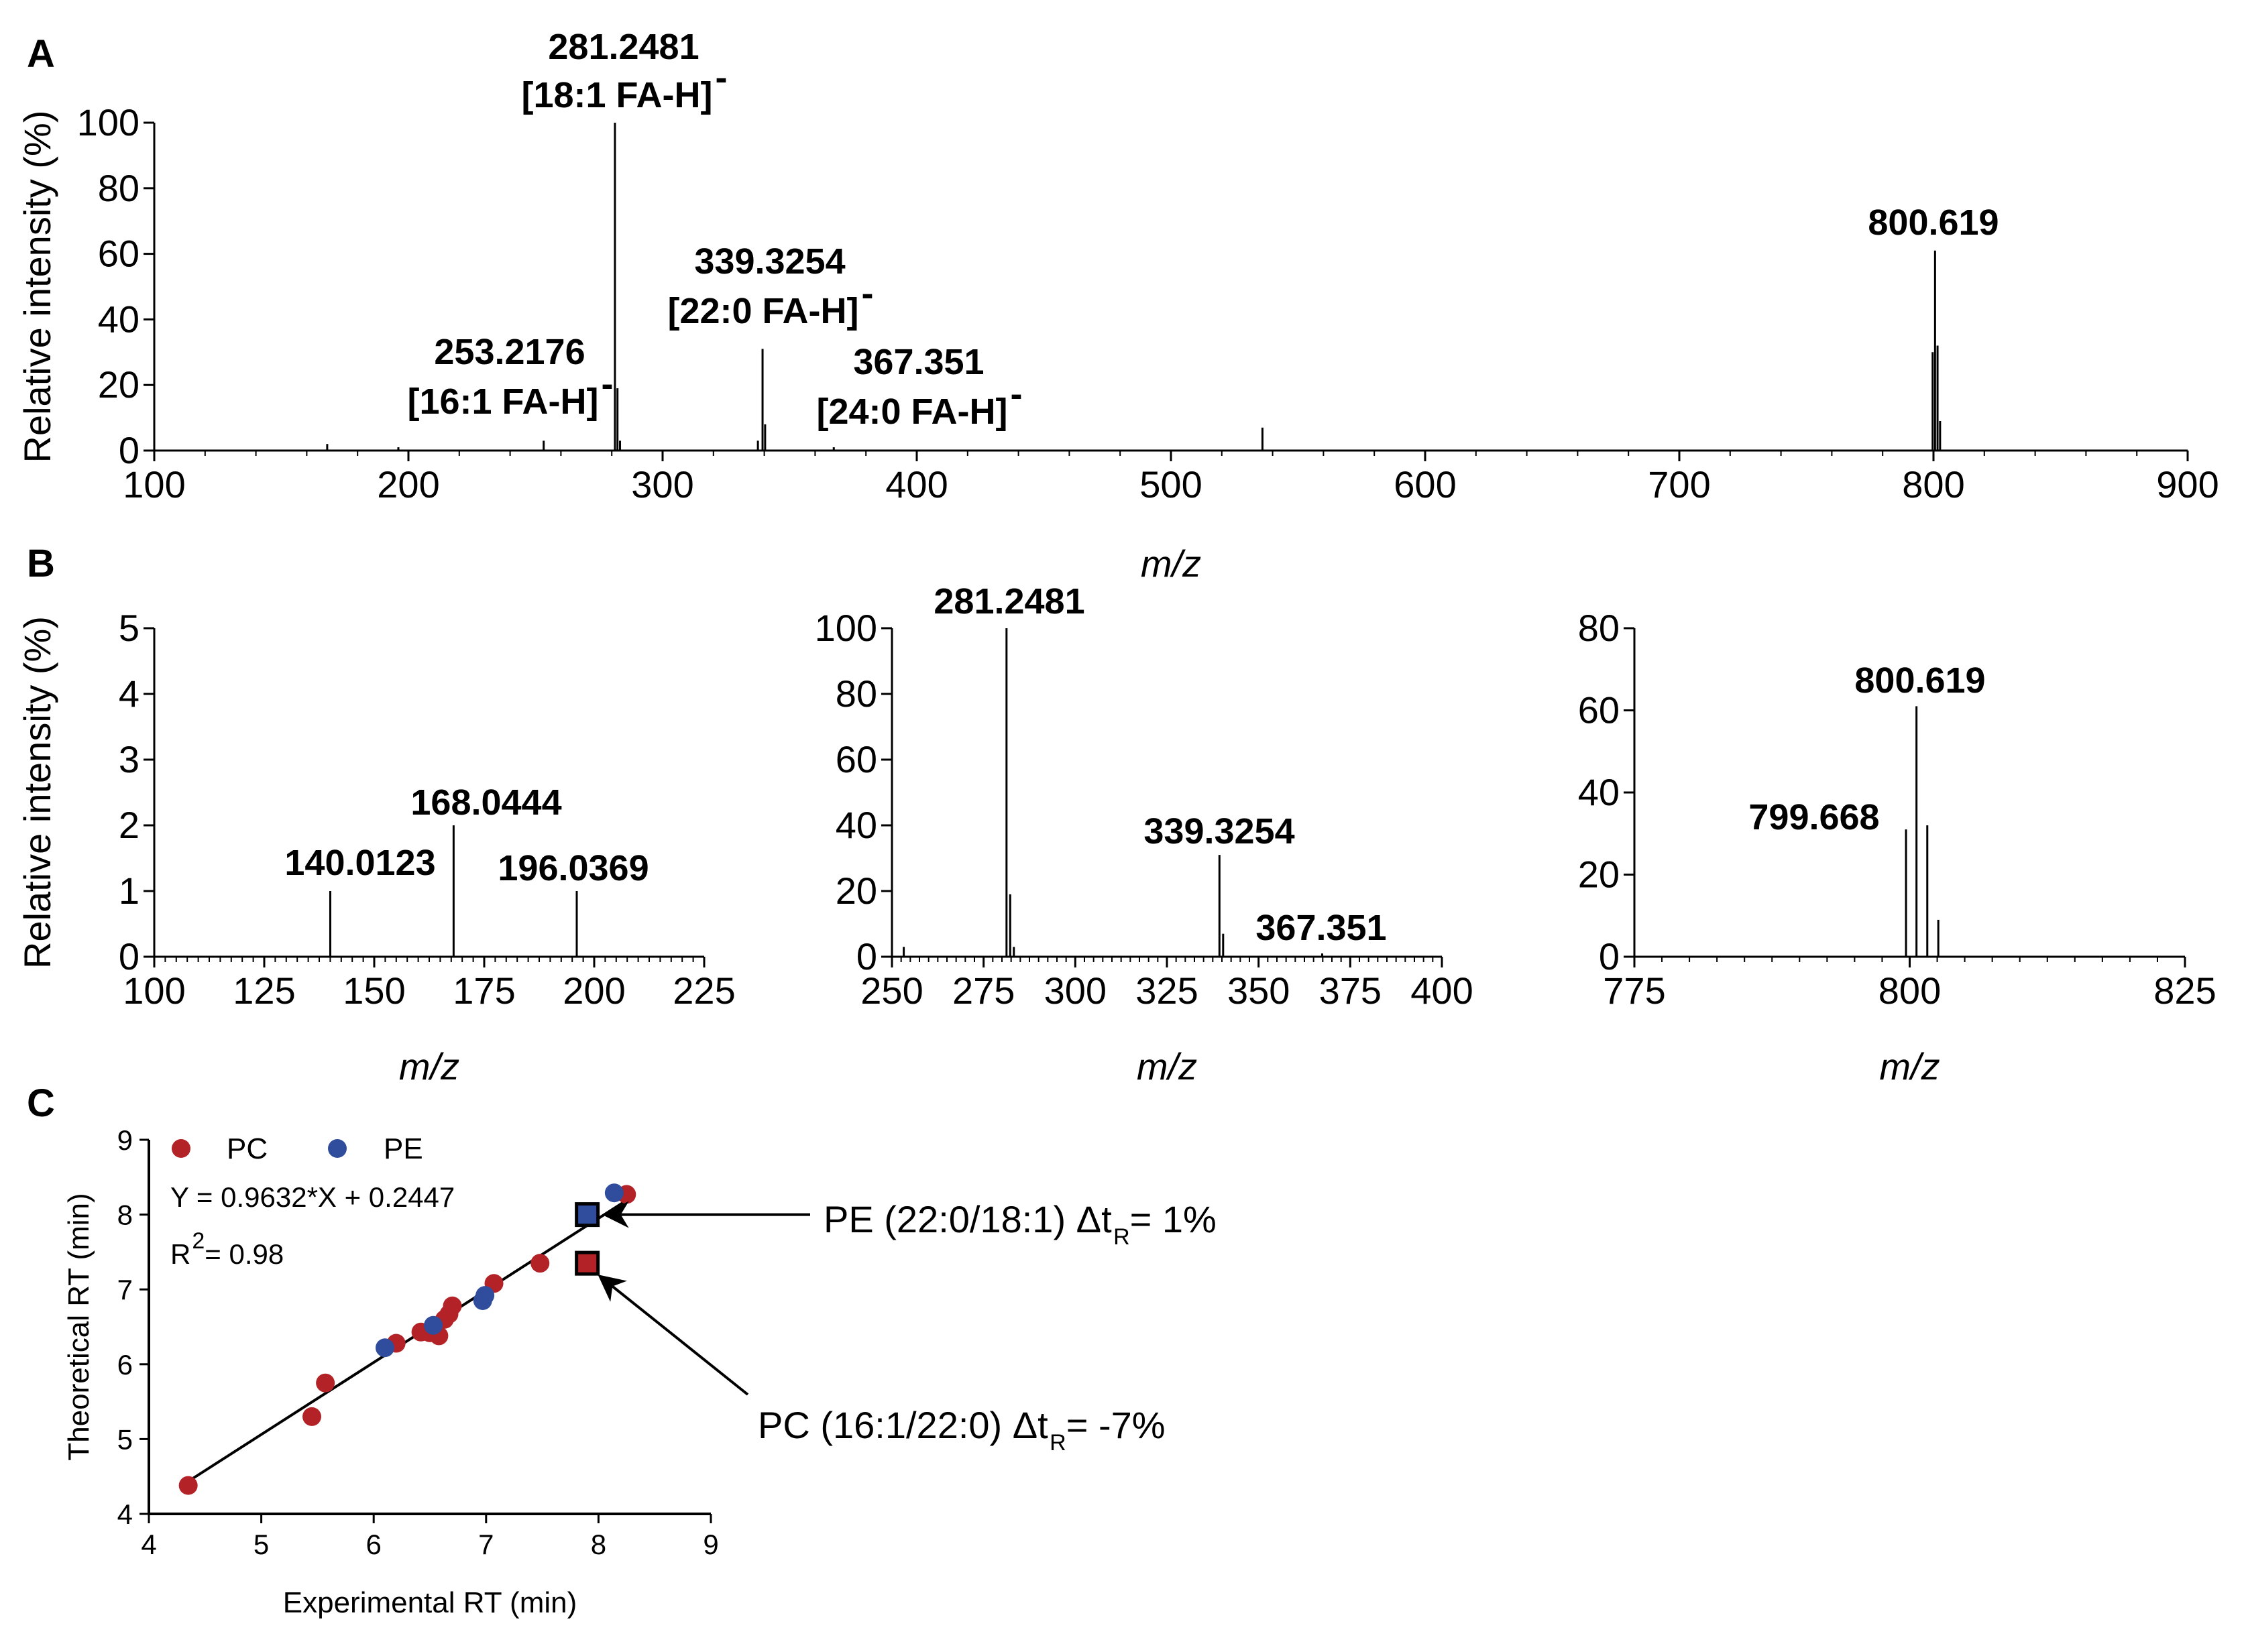  I want to click on y-tick-label: 2, so click(129, 825).